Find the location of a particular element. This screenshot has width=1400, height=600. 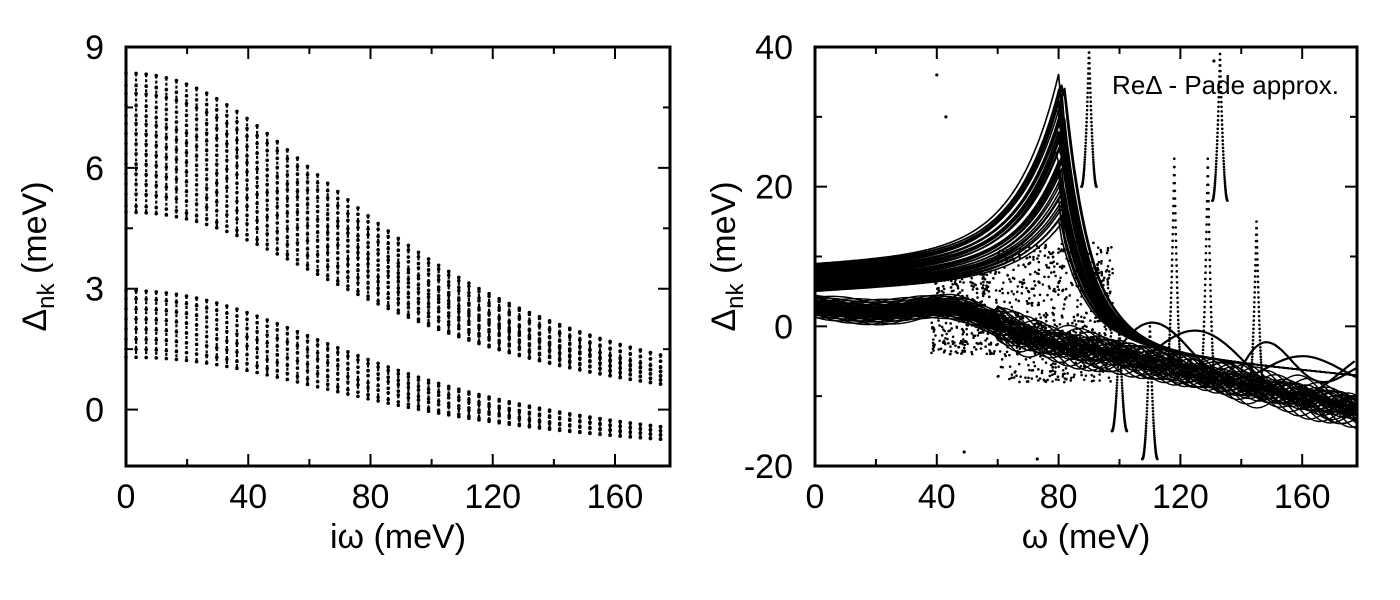

right-y-axis-label-unit: (meV) is located at coordinates (724, 232).